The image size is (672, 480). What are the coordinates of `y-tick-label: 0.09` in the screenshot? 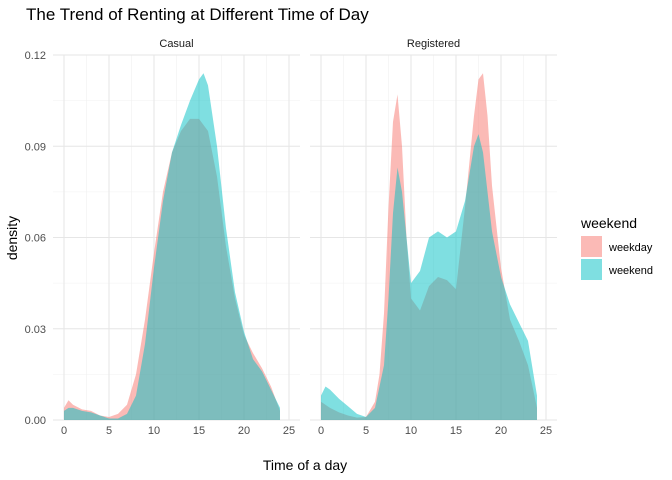 It's located at (35, 147).